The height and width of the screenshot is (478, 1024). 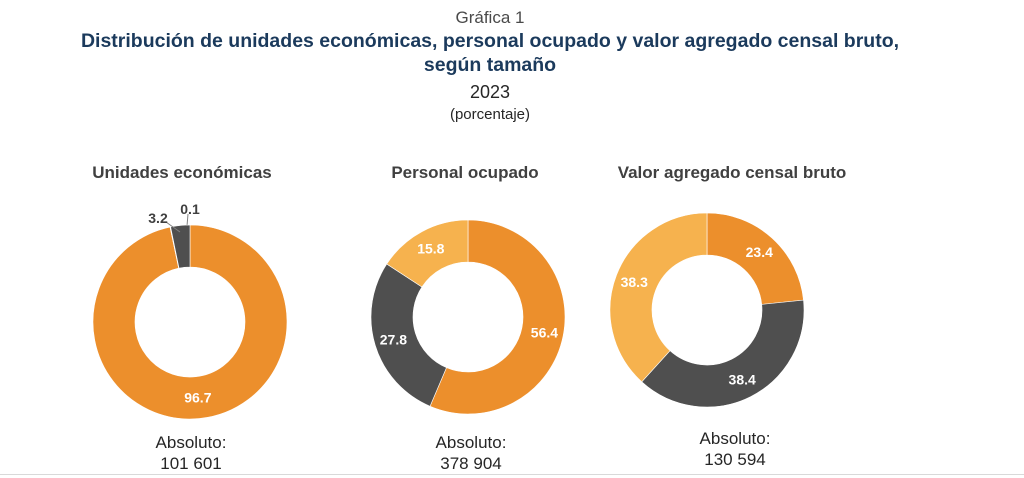 I want to click on slice-value-label: 96.7, so click(x=197, y=398).